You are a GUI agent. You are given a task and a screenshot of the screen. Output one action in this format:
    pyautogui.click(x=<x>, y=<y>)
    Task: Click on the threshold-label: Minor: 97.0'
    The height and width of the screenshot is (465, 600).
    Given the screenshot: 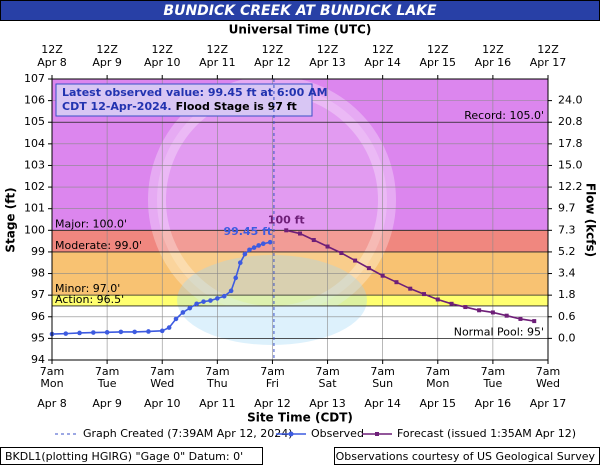 What is the action you would take?
    pyautogui.click(x=87, y=288)
    